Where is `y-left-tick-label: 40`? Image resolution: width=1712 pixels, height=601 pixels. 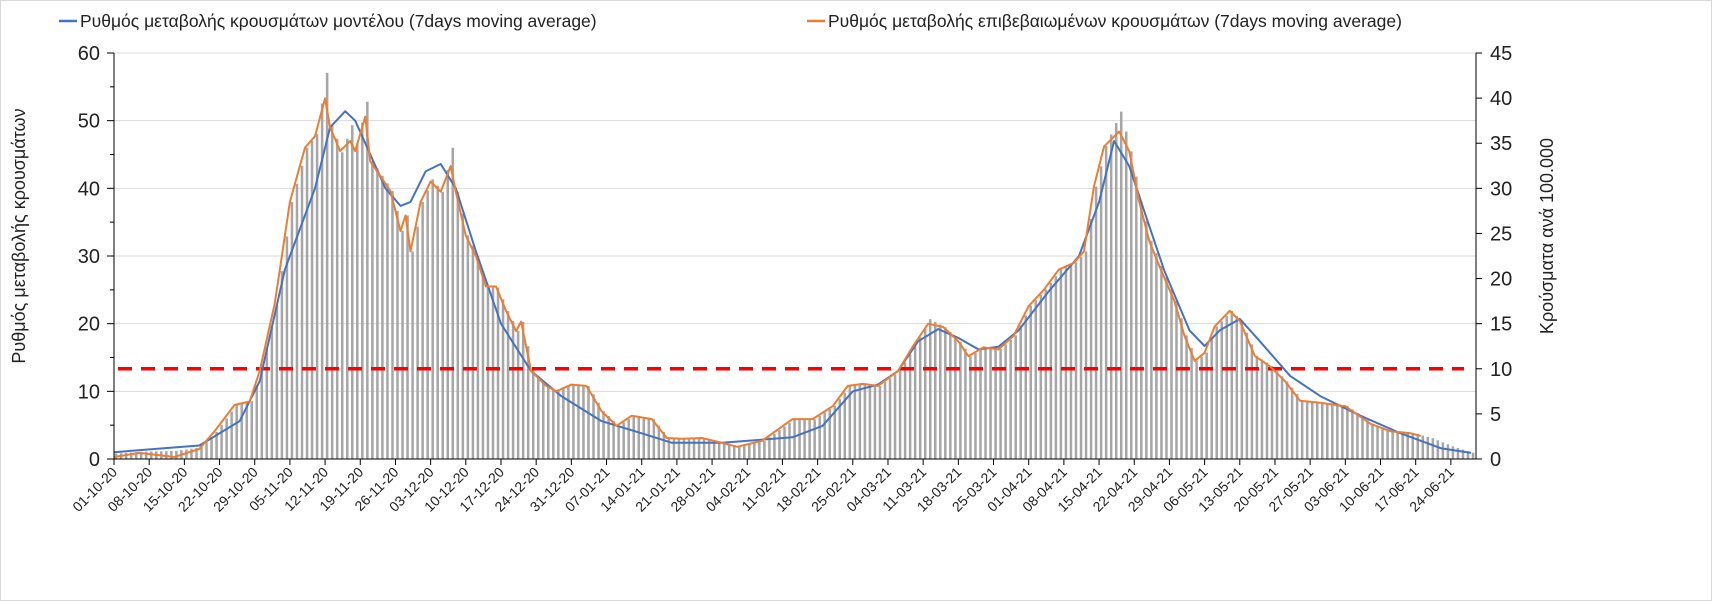
y-left-tick-label: 40 is located at coordinates (89, 189).